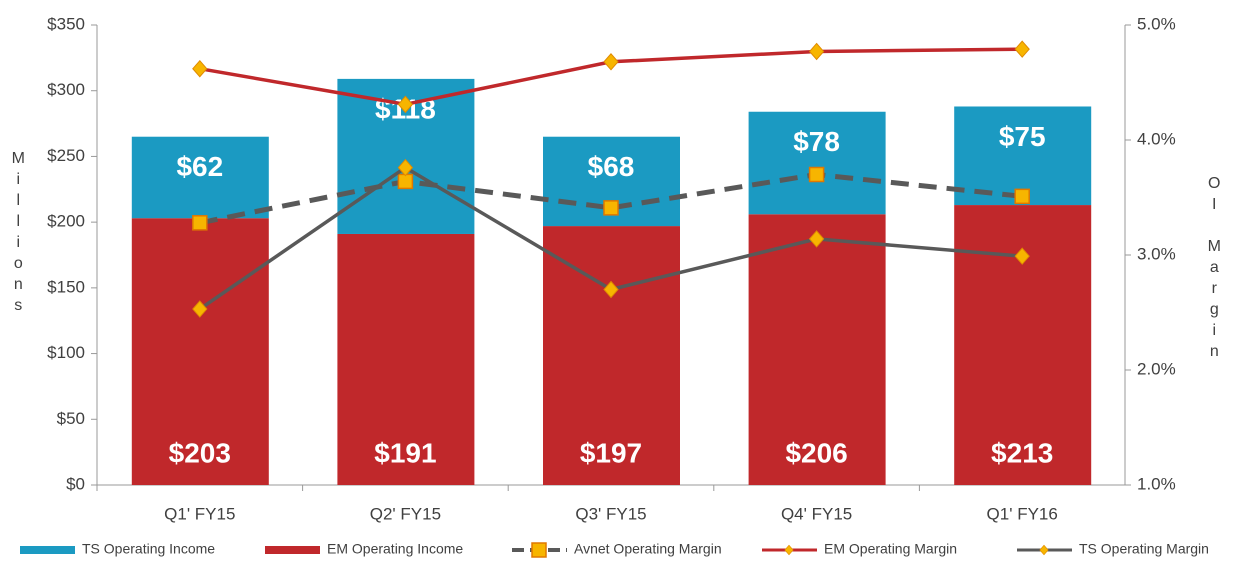  What do you see at coordinates (1214, 269) in the screenshot?
I see `y2-axis-label: OI Margin` at bounding box center [1214, 269].